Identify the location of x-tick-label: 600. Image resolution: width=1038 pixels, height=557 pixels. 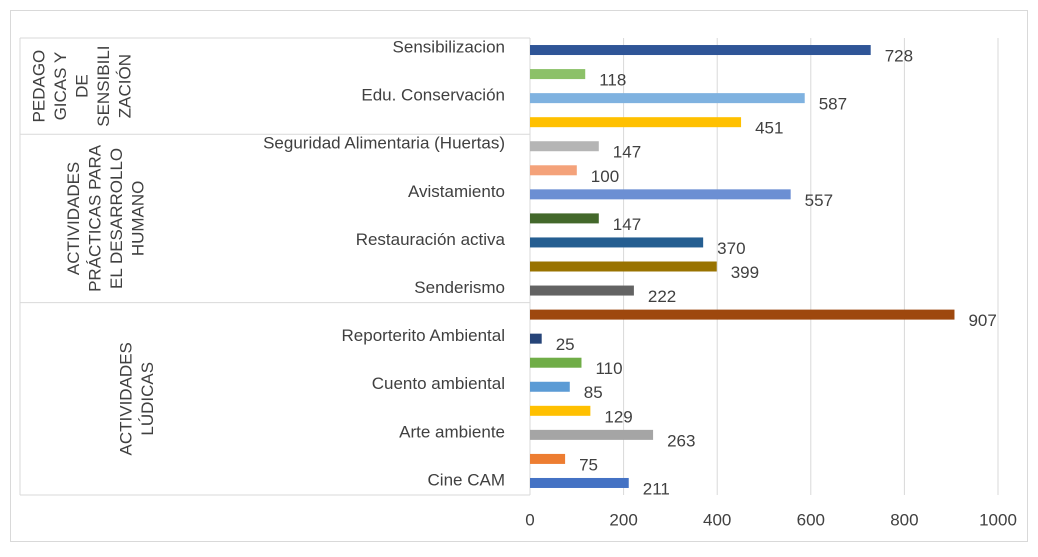
(811, 519).